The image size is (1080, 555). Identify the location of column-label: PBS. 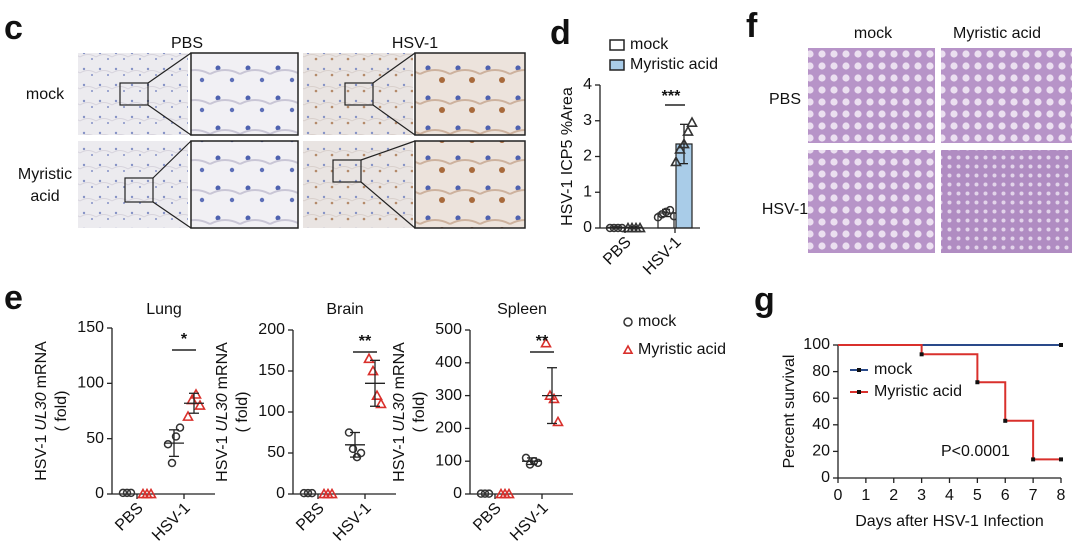
(187, 43).